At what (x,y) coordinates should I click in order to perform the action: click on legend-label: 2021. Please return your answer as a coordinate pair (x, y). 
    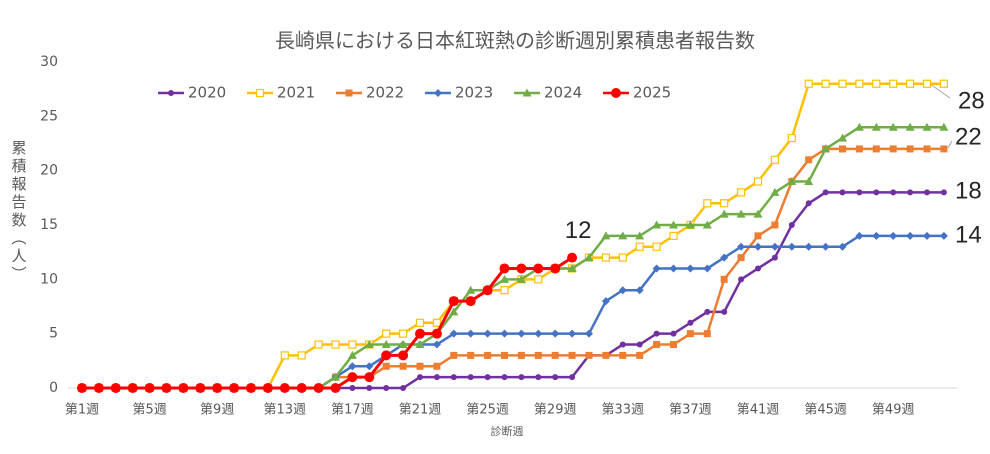
    Looking at the image, I should click on (296, 93).